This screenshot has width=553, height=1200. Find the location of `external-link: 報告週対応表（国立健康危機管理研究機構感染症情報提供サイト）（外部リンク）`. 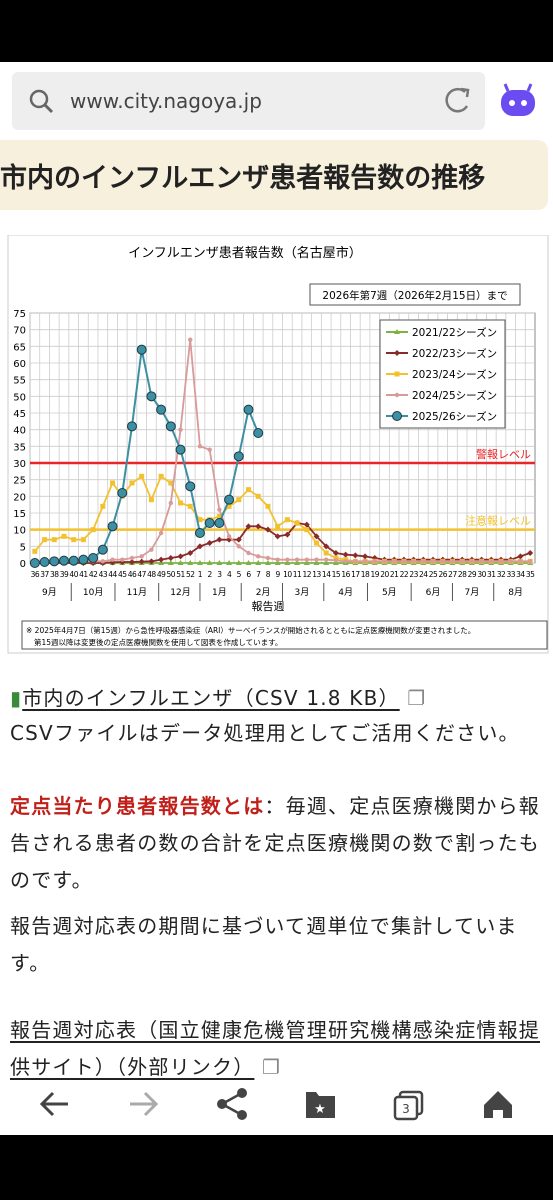

external-link: 報告週対応表（国立健康危機管理研究機構感染症情報提供サイト）（外部リンク） is located at coordinates (275, 1048).